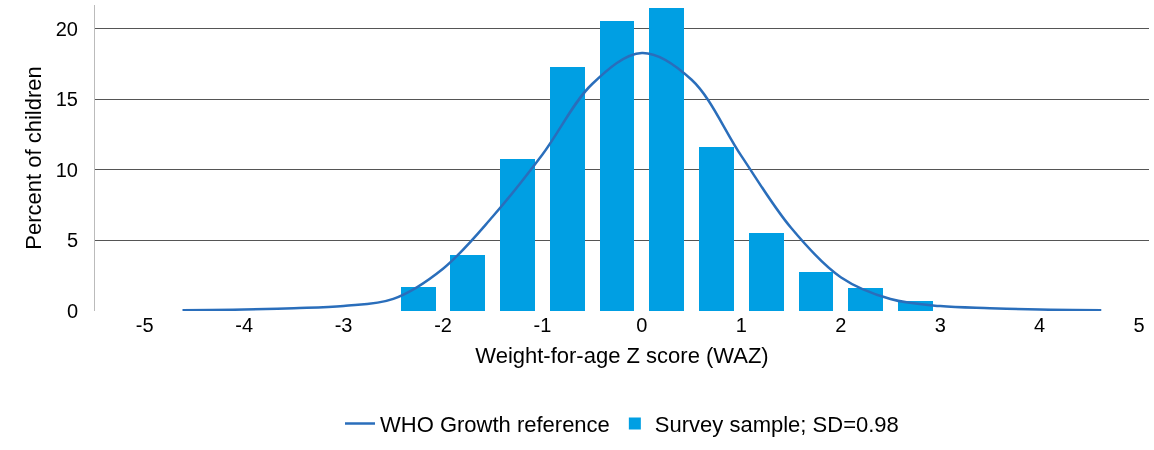  I want to click on legend-label: WHO Growth reference, so click(495, 425).